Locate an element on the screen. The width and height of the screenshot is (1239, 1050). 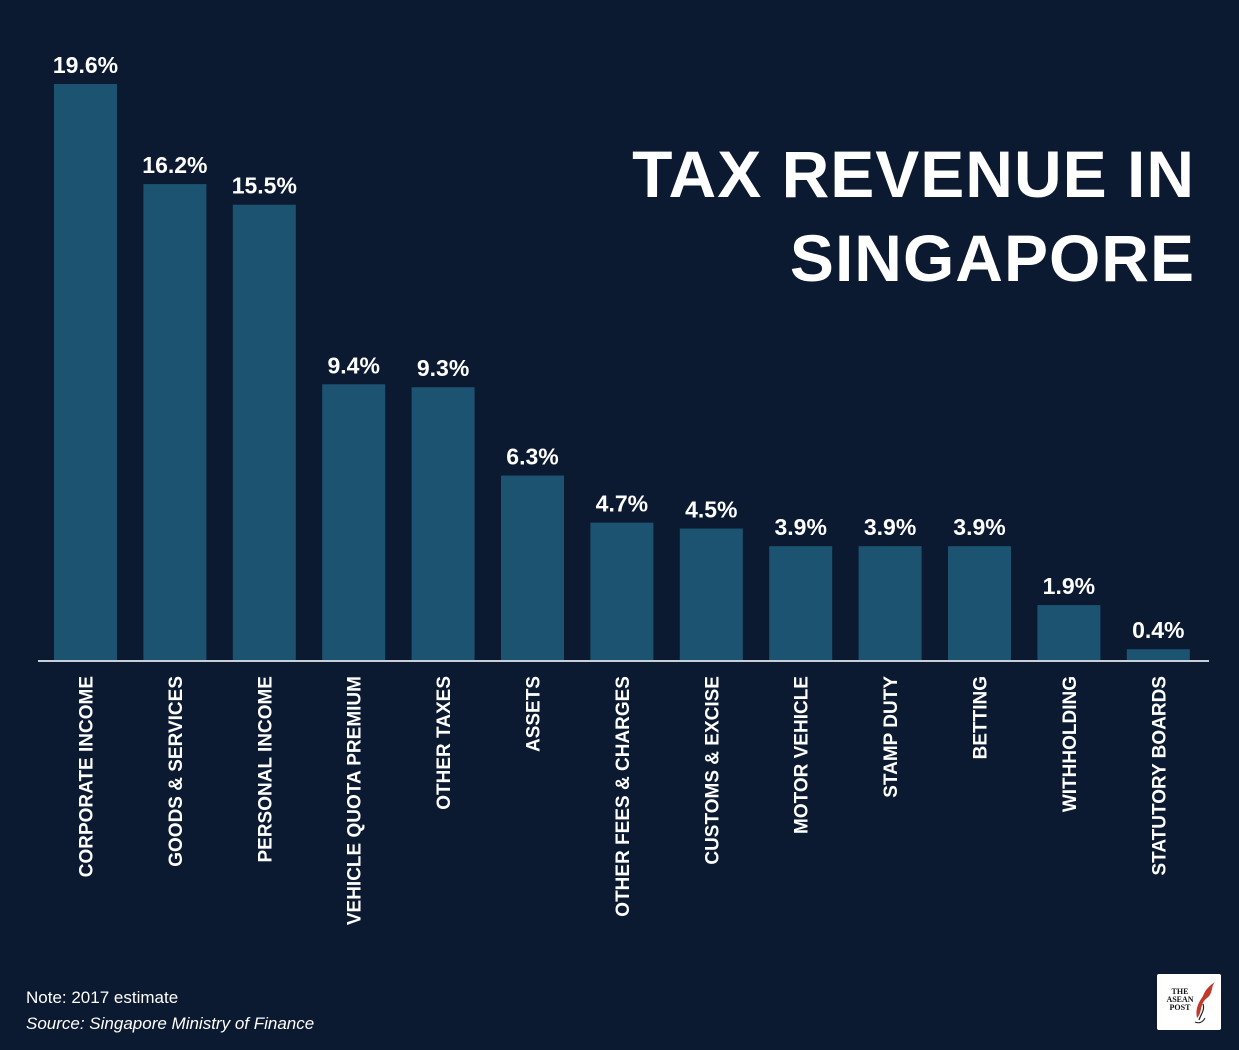
asean-post-logo: THE ASEAN POST is located at coordinates (1189, 1002).